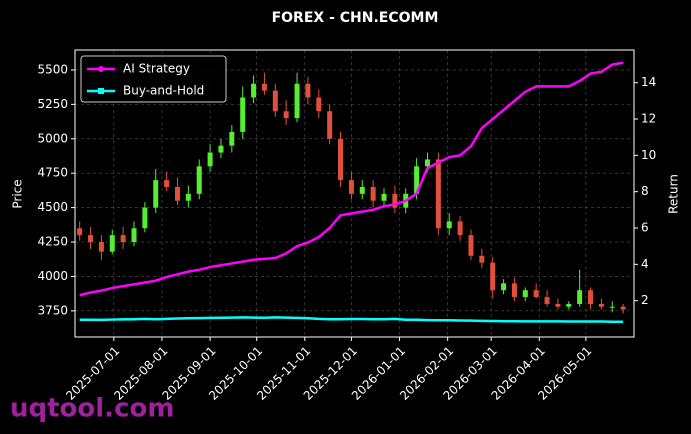  I want to click on y2-tick-label: 2, so click(645, 300).